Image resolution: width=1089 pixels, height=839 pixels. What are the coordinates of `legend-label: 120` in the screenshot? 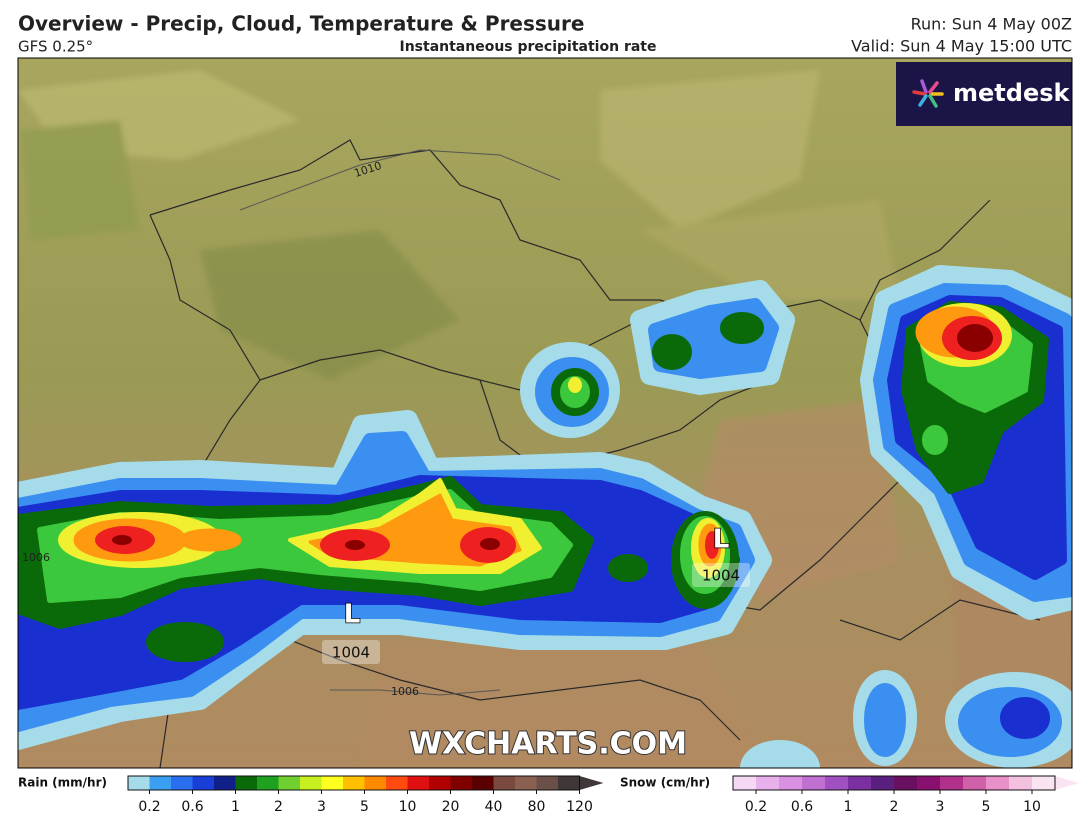 It's located at (579, 807).